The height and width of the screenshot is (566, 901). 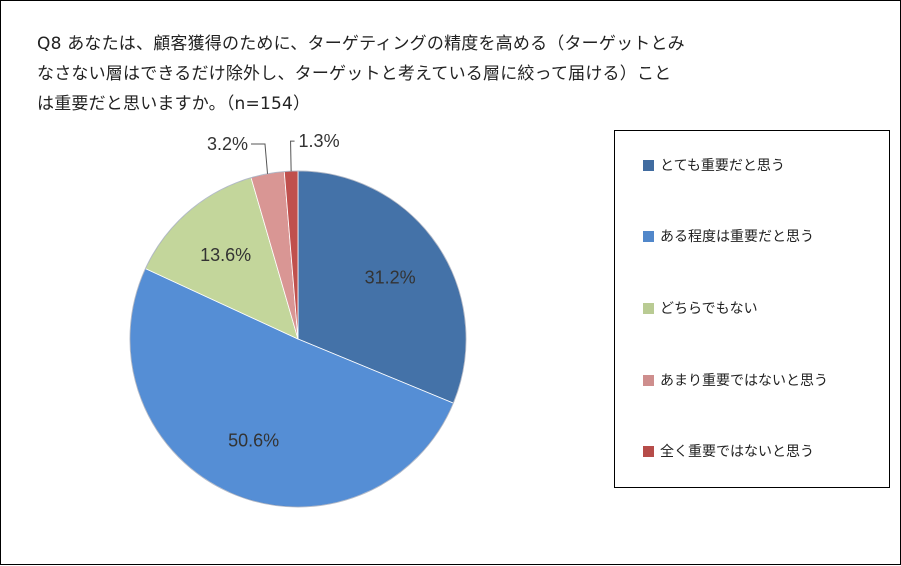 What do you see at coordinates (174, 104) in the screenshot?
I see `chart-title-line-3: は重要だと思いますか。（n=154）` at bounding box center [174, 104].